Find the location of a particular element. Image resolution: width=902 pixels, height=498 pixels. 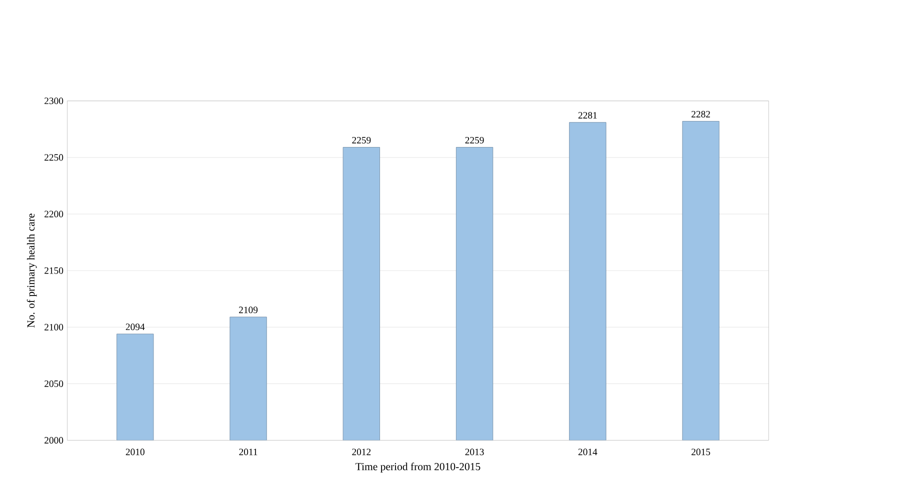

x-tick-label: 2013 is located at coordinates (474, 452).